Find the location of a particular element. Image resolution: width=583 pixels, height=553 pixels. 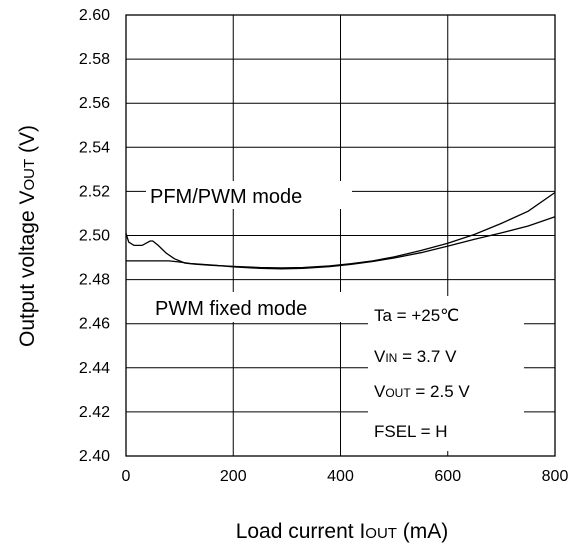

x-tick-label: 800 is located at coordinates (555, 476).